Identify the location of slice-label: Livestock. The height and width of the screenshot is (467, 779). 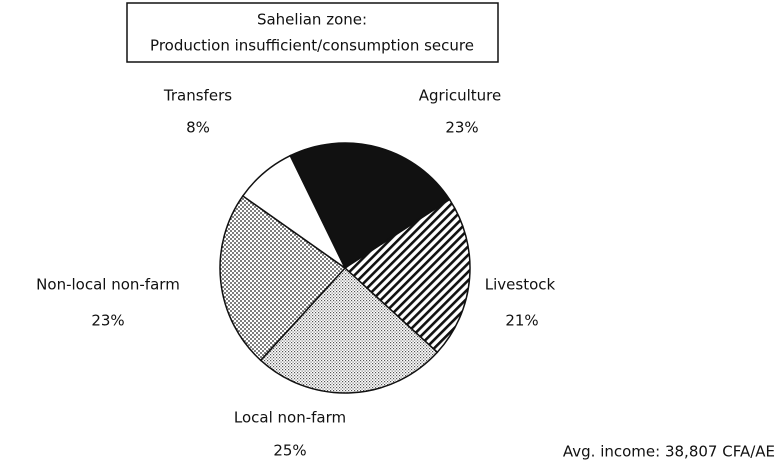
(520, 285).